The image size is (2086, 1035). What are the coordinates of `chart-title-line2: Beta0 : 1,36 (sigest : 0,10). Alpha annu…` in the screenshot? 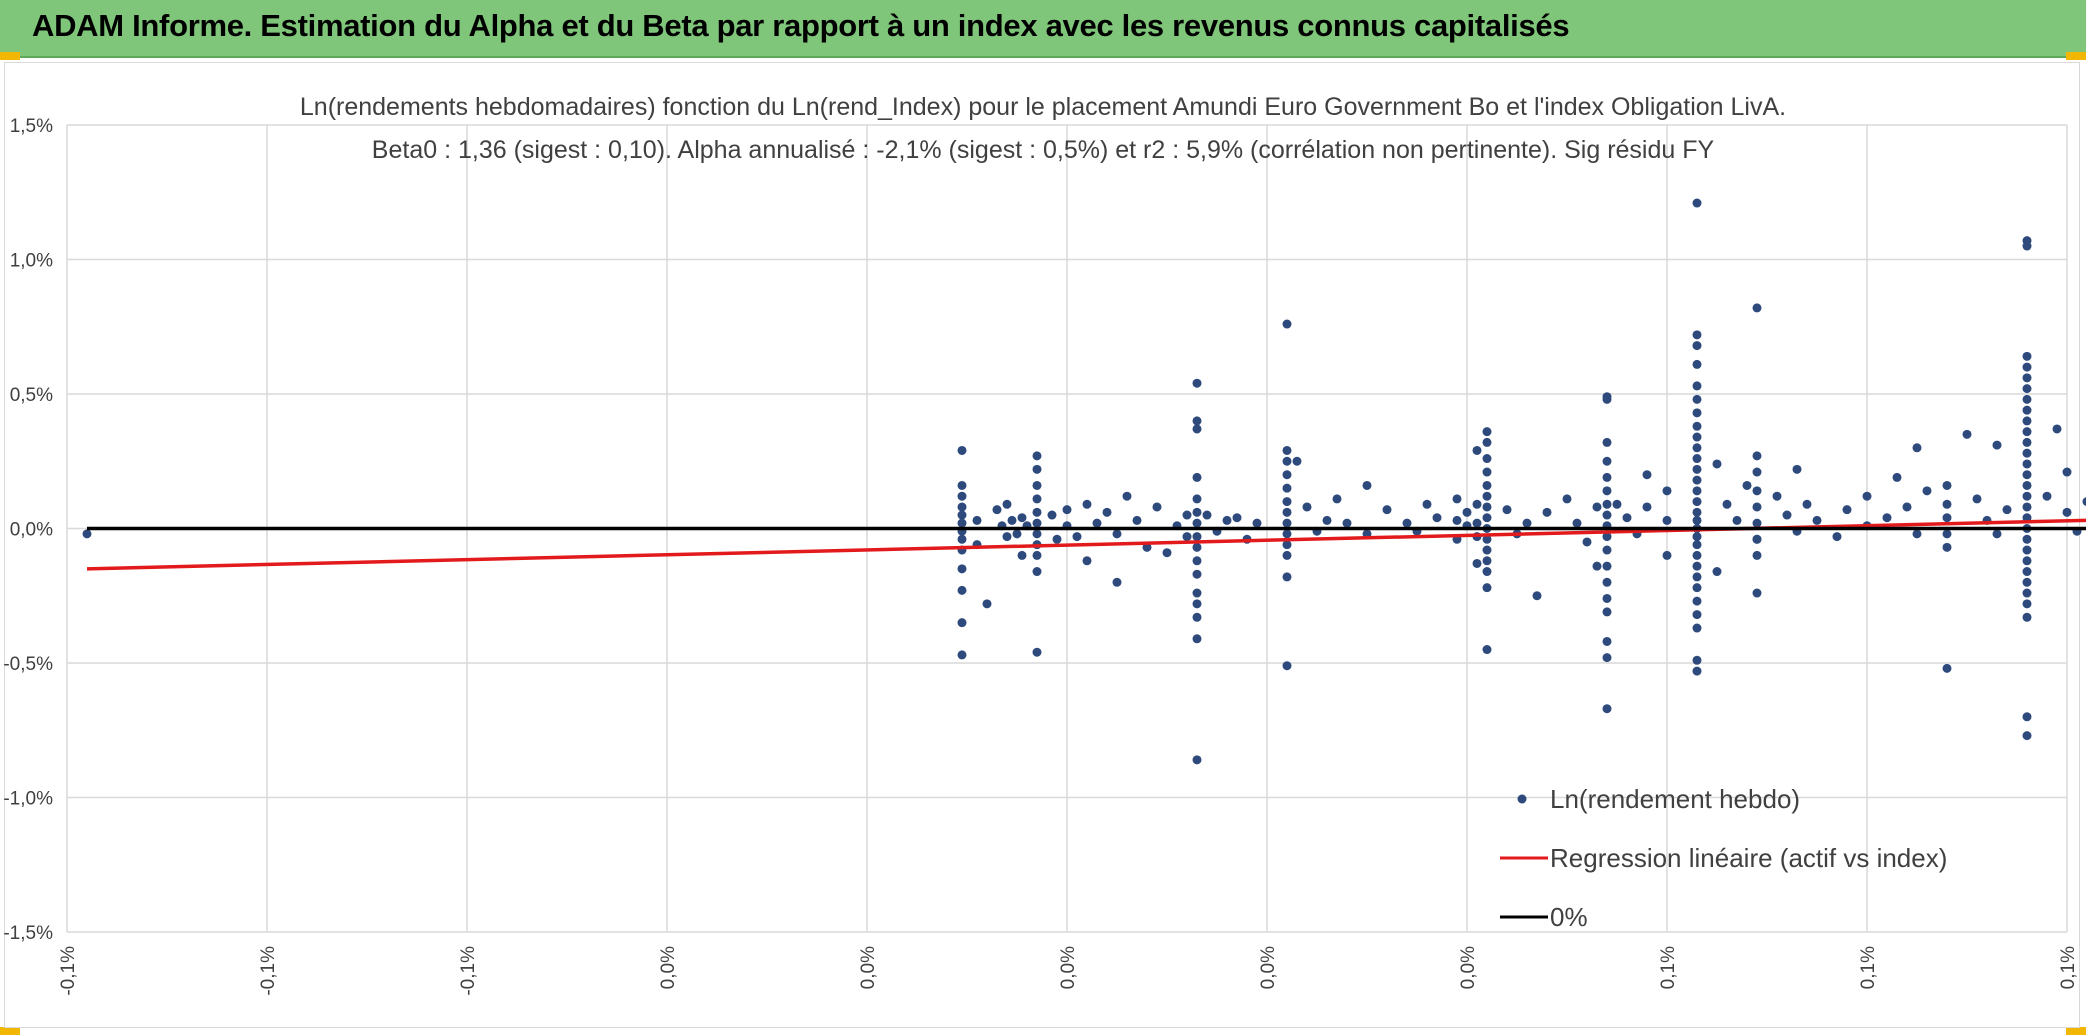 It's located at (1043, 150).